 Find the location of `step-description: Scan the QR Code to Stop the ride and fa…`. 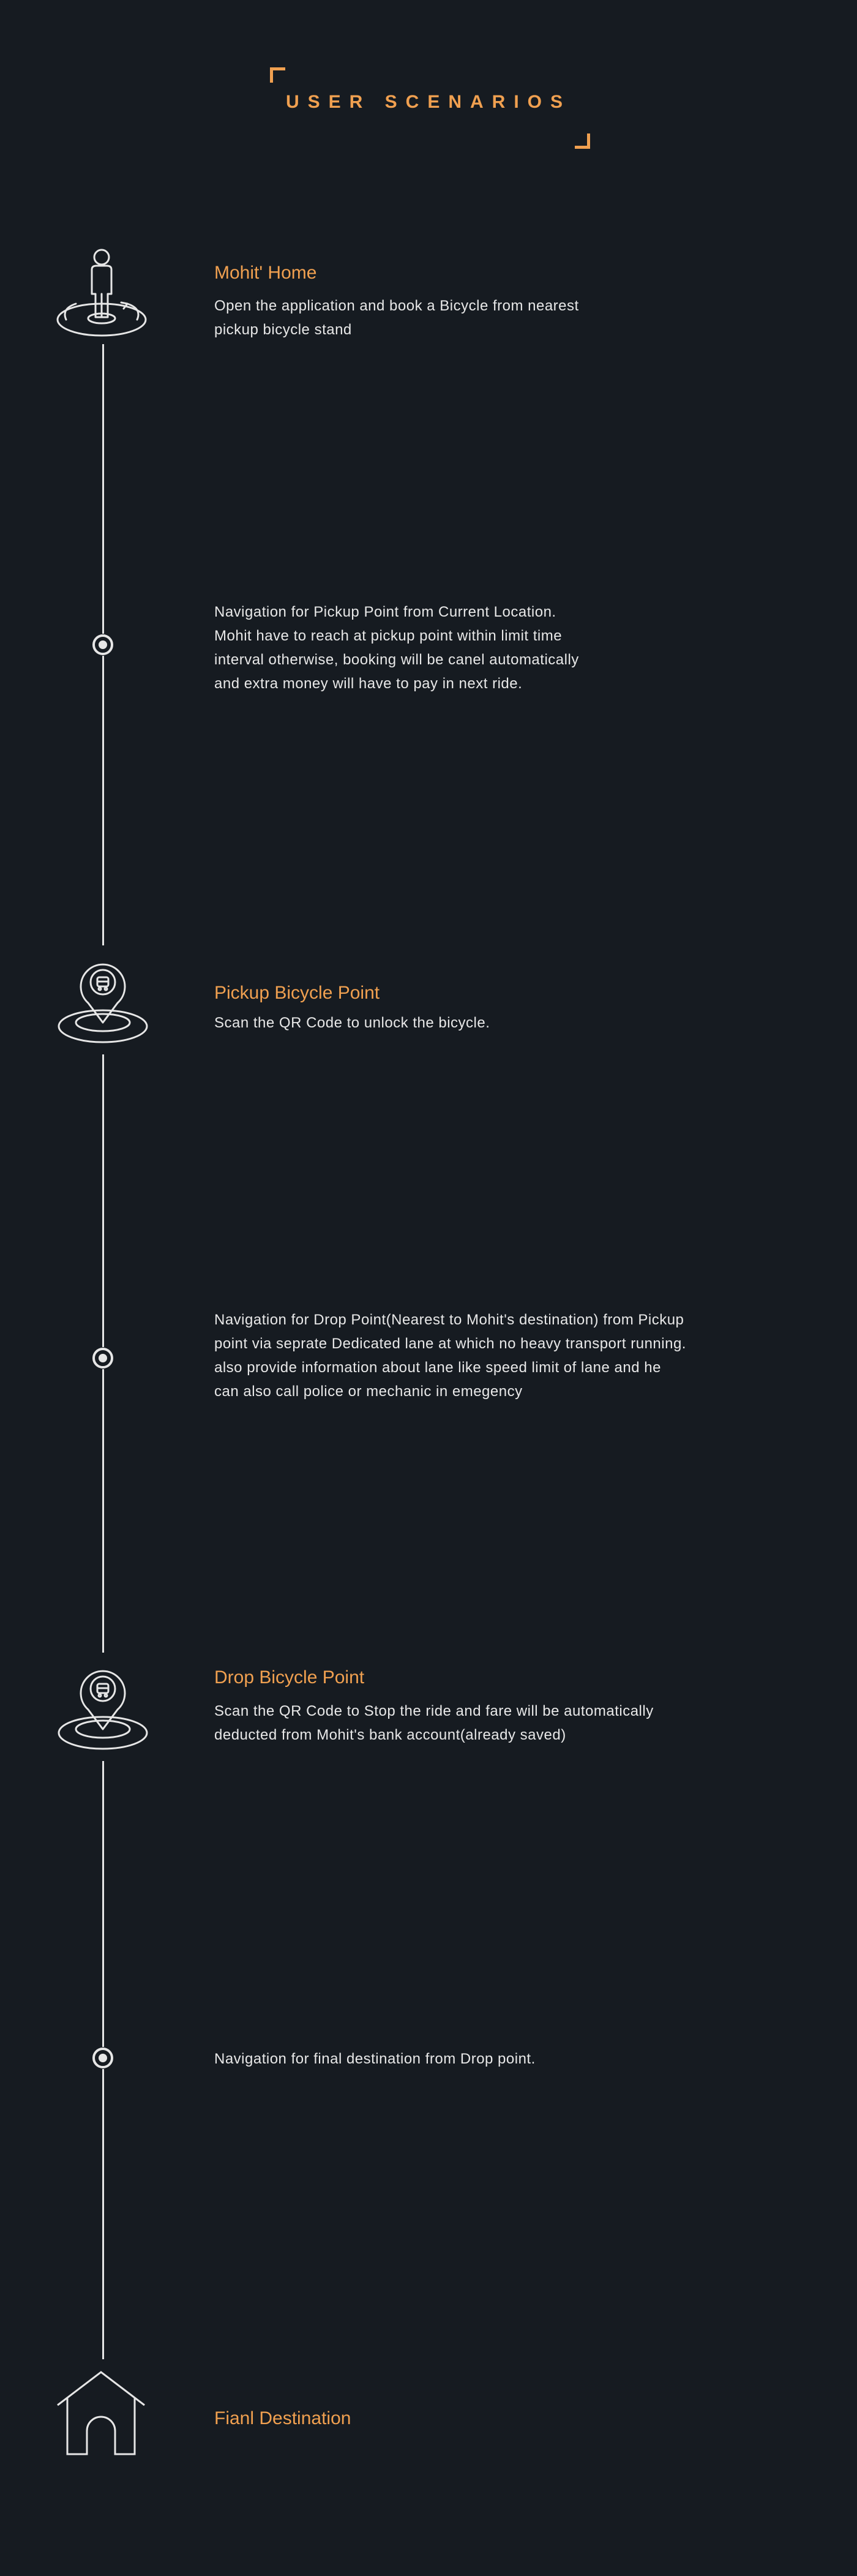

step-description: Scan the QR Code to Stop the ride and fa… is located at coordinates (434, 1723).